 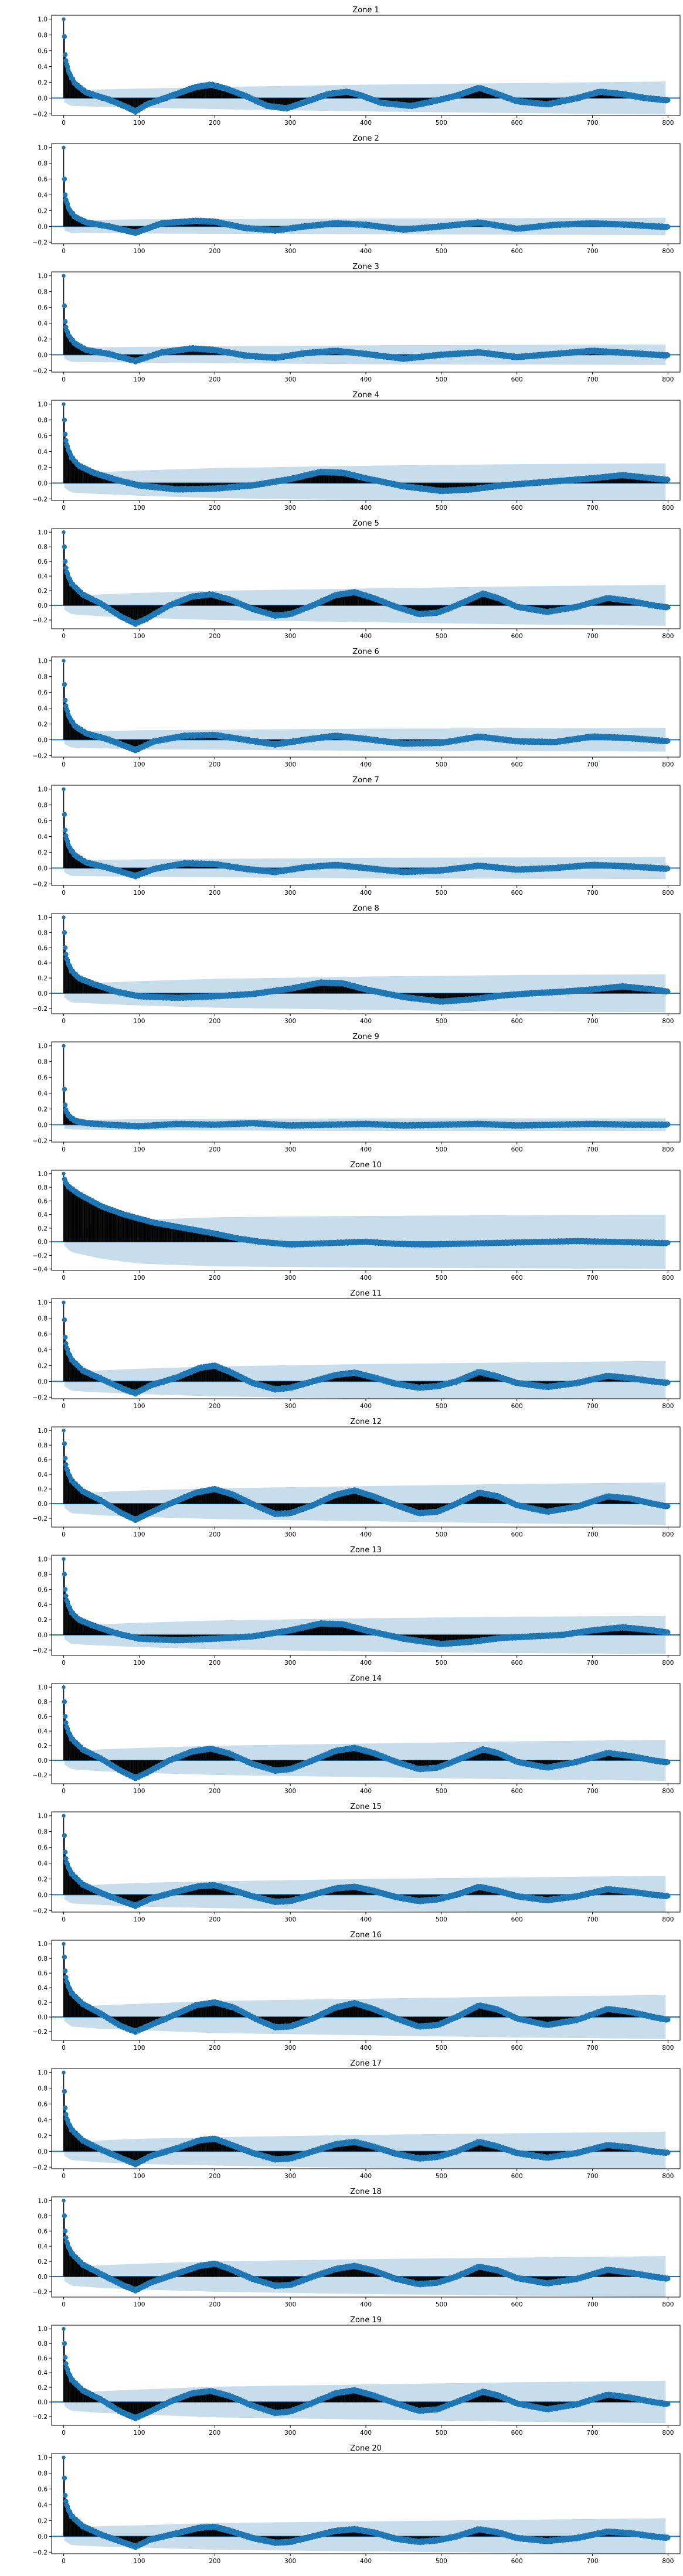 I want to click on panel-title: Zone 4, so click(x=366, y=395).